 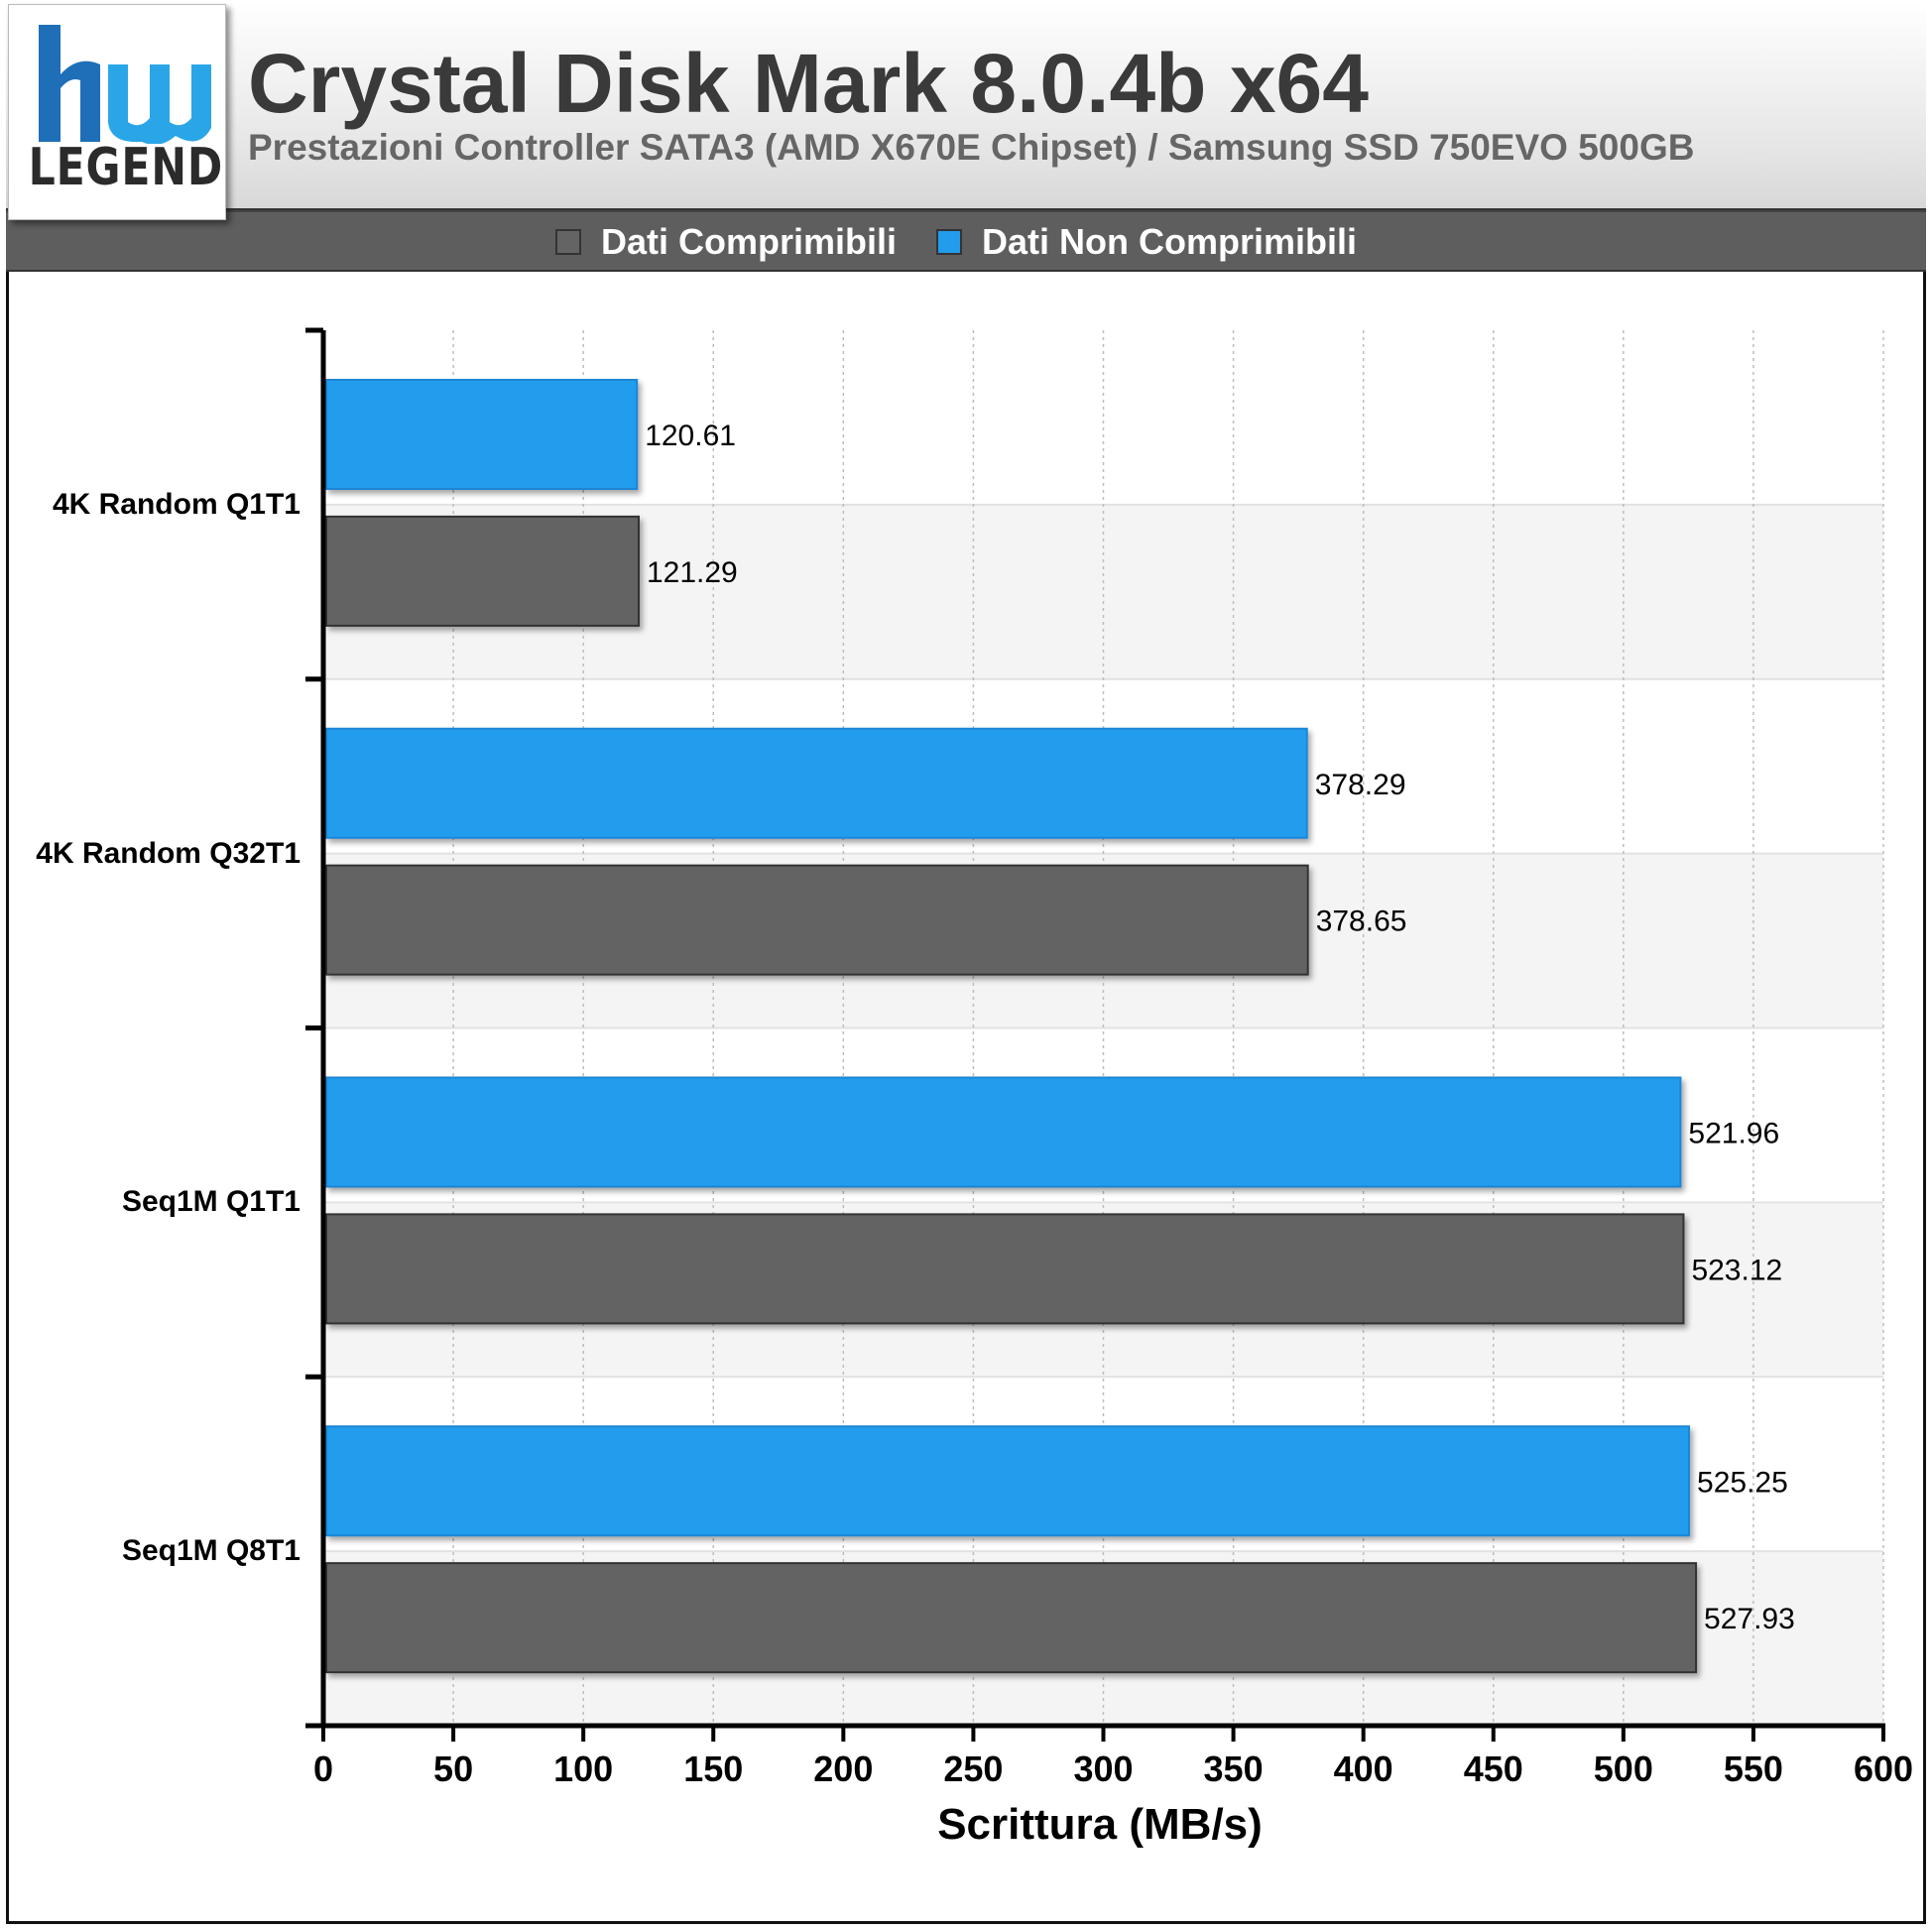 I want to click on legend-label-compressible: Dati Comprimibili, so click(x=749, y=241).